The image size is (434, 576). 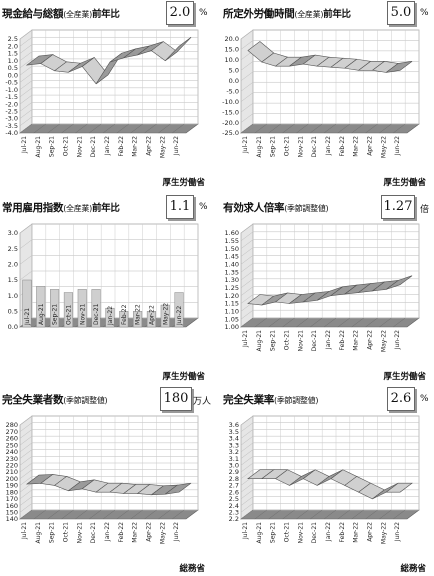 What do you see at coordinates (247, 81) in the screenshot?
I see `chart-side-wall` at bounding box center [247, 81].